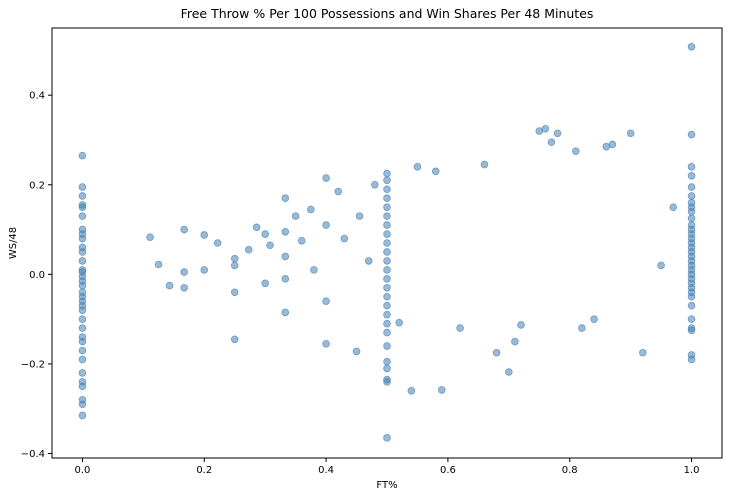 The width and height of the screenshot is (732, 496). What do you see at coordinates (83, 470) in the screenshot?
I see `x-tick-label: 0.0` at bounding box center [83, 470].